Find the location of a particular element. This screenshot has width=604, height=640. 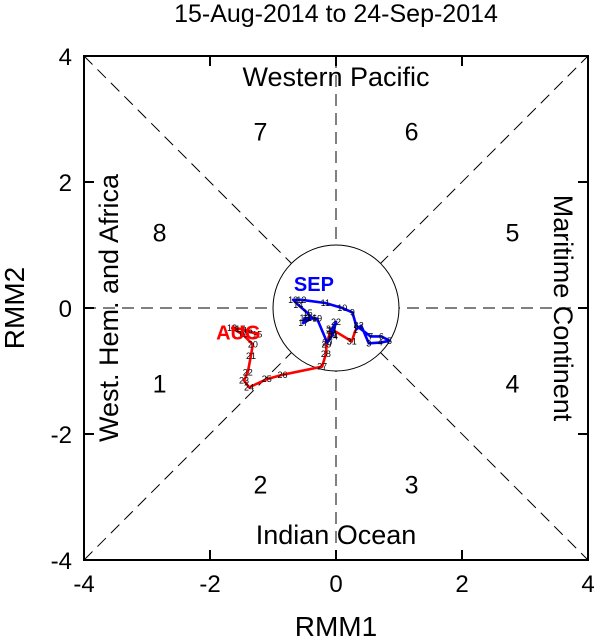

day-label: 25 is located at coordinates (267, 379).